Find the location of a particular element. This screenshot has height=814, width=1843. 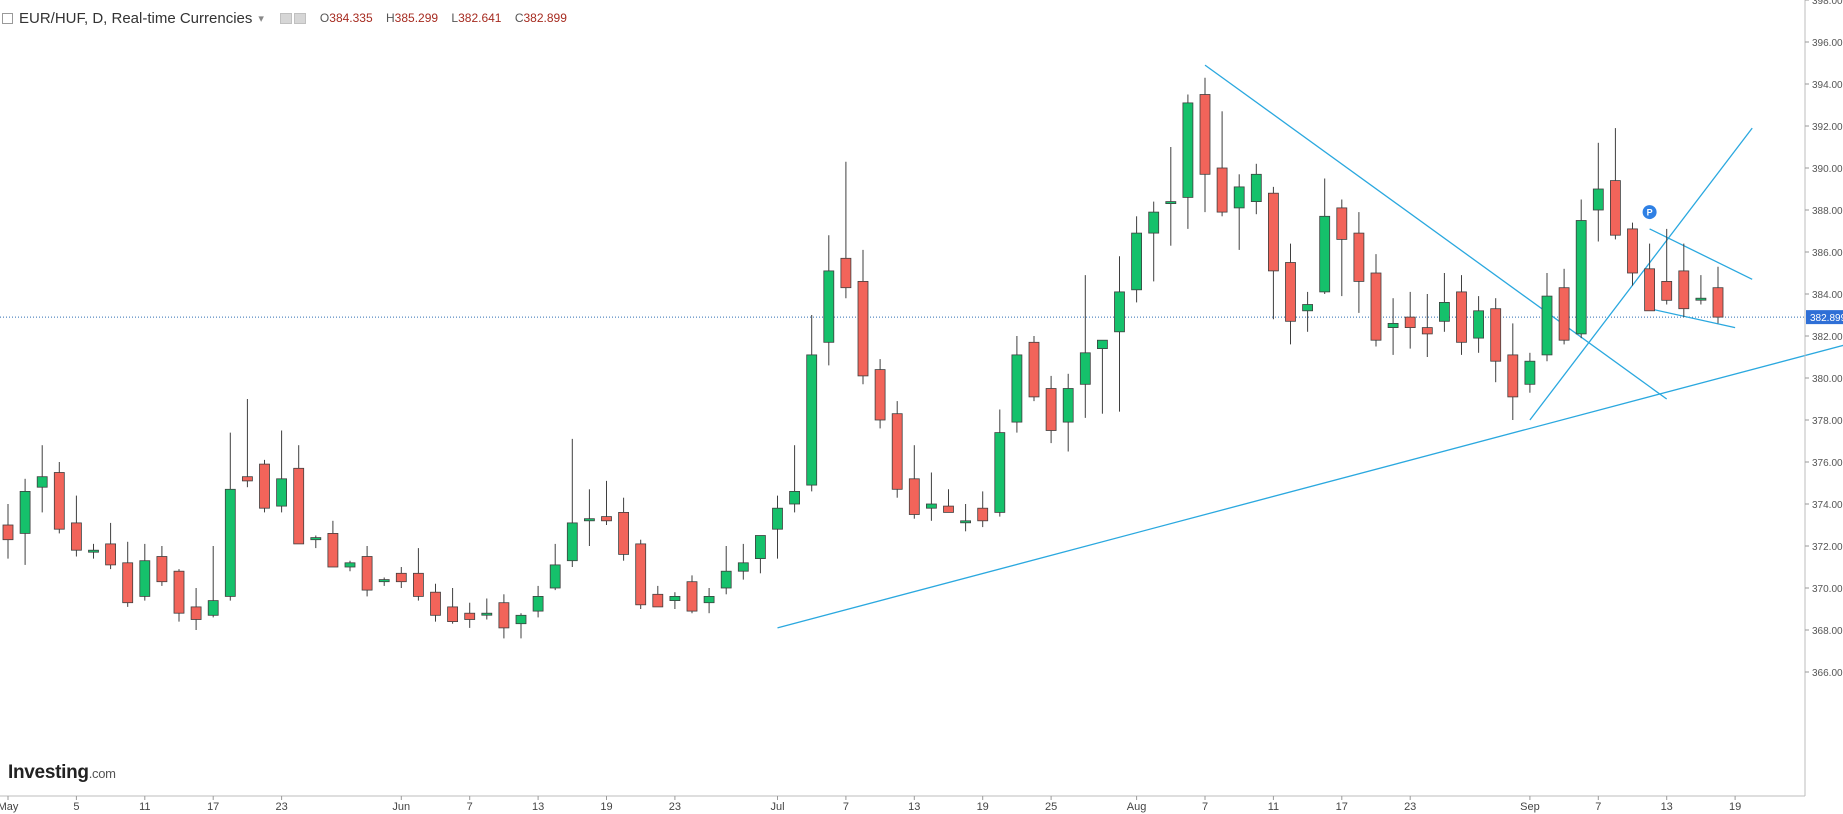

chevron-down-icon: ▾ is located at coordinates (261, 18).